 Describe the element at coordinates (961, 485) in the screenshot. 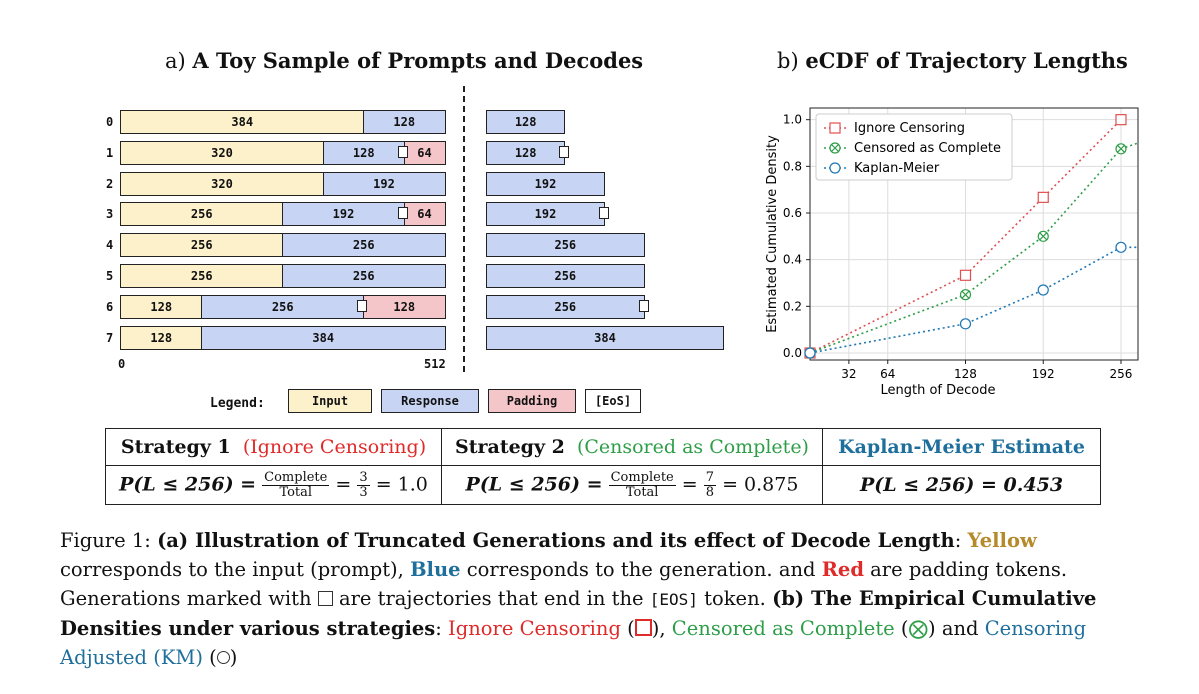

I see `km-formula: P(L ≤ 256) = 0.453` at that location.